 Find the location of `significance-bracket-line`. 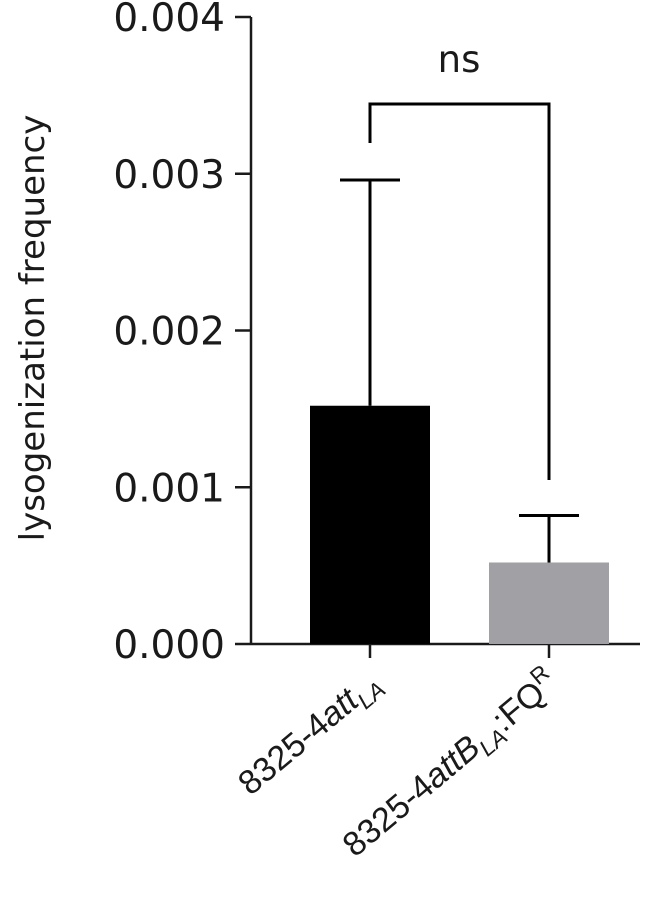

significance-bracket-line is located at coordinates (459, 291).